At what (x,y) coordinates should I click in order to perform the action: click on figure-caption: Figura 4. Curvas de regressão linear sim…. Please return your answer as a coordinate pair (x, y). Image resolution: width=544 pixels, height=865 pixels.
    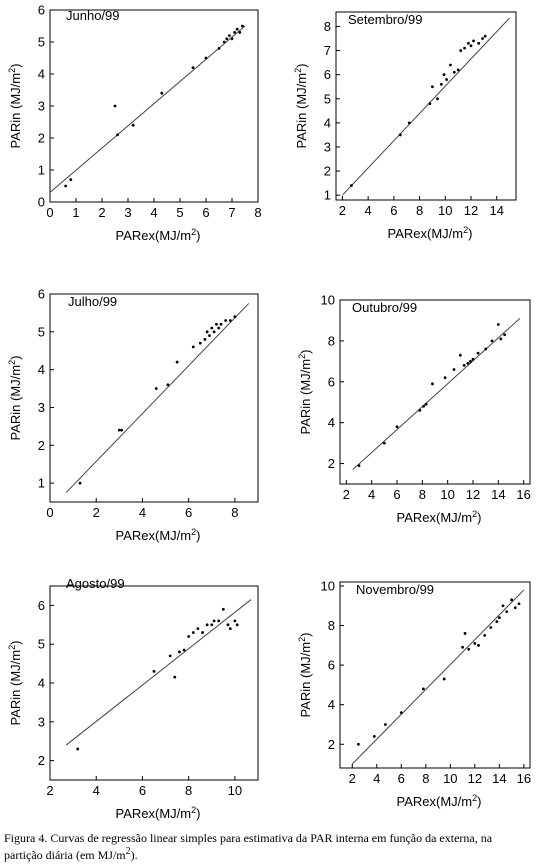
    Looking at the image, I should click on (272, 847).